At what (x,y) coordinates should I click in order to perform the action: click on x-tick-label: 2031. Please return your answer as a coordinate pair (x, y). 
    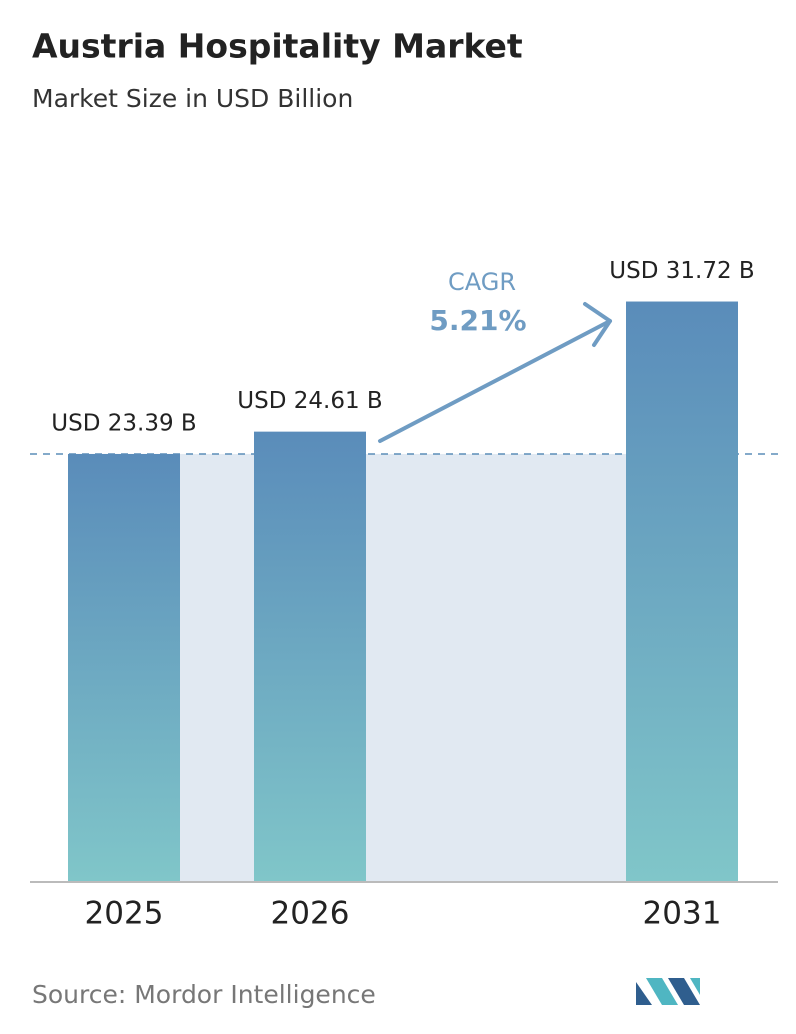
    Looking at the image, I should click on (682, 914).